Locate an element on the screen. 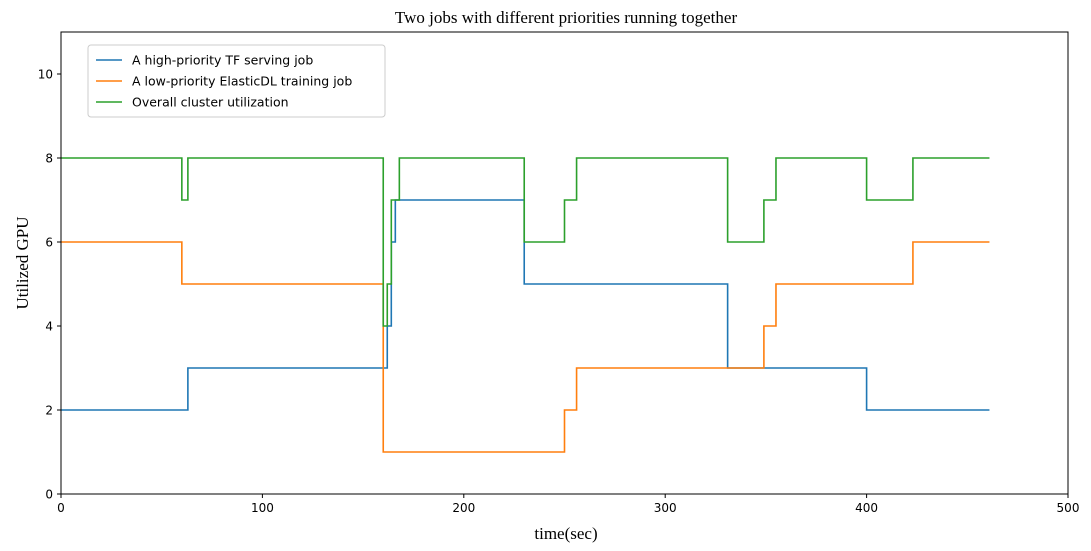 Image resolution: width=1091 pixels, height=551 pixels. x-tick-label: 300 is located at coordinates (665, 508).